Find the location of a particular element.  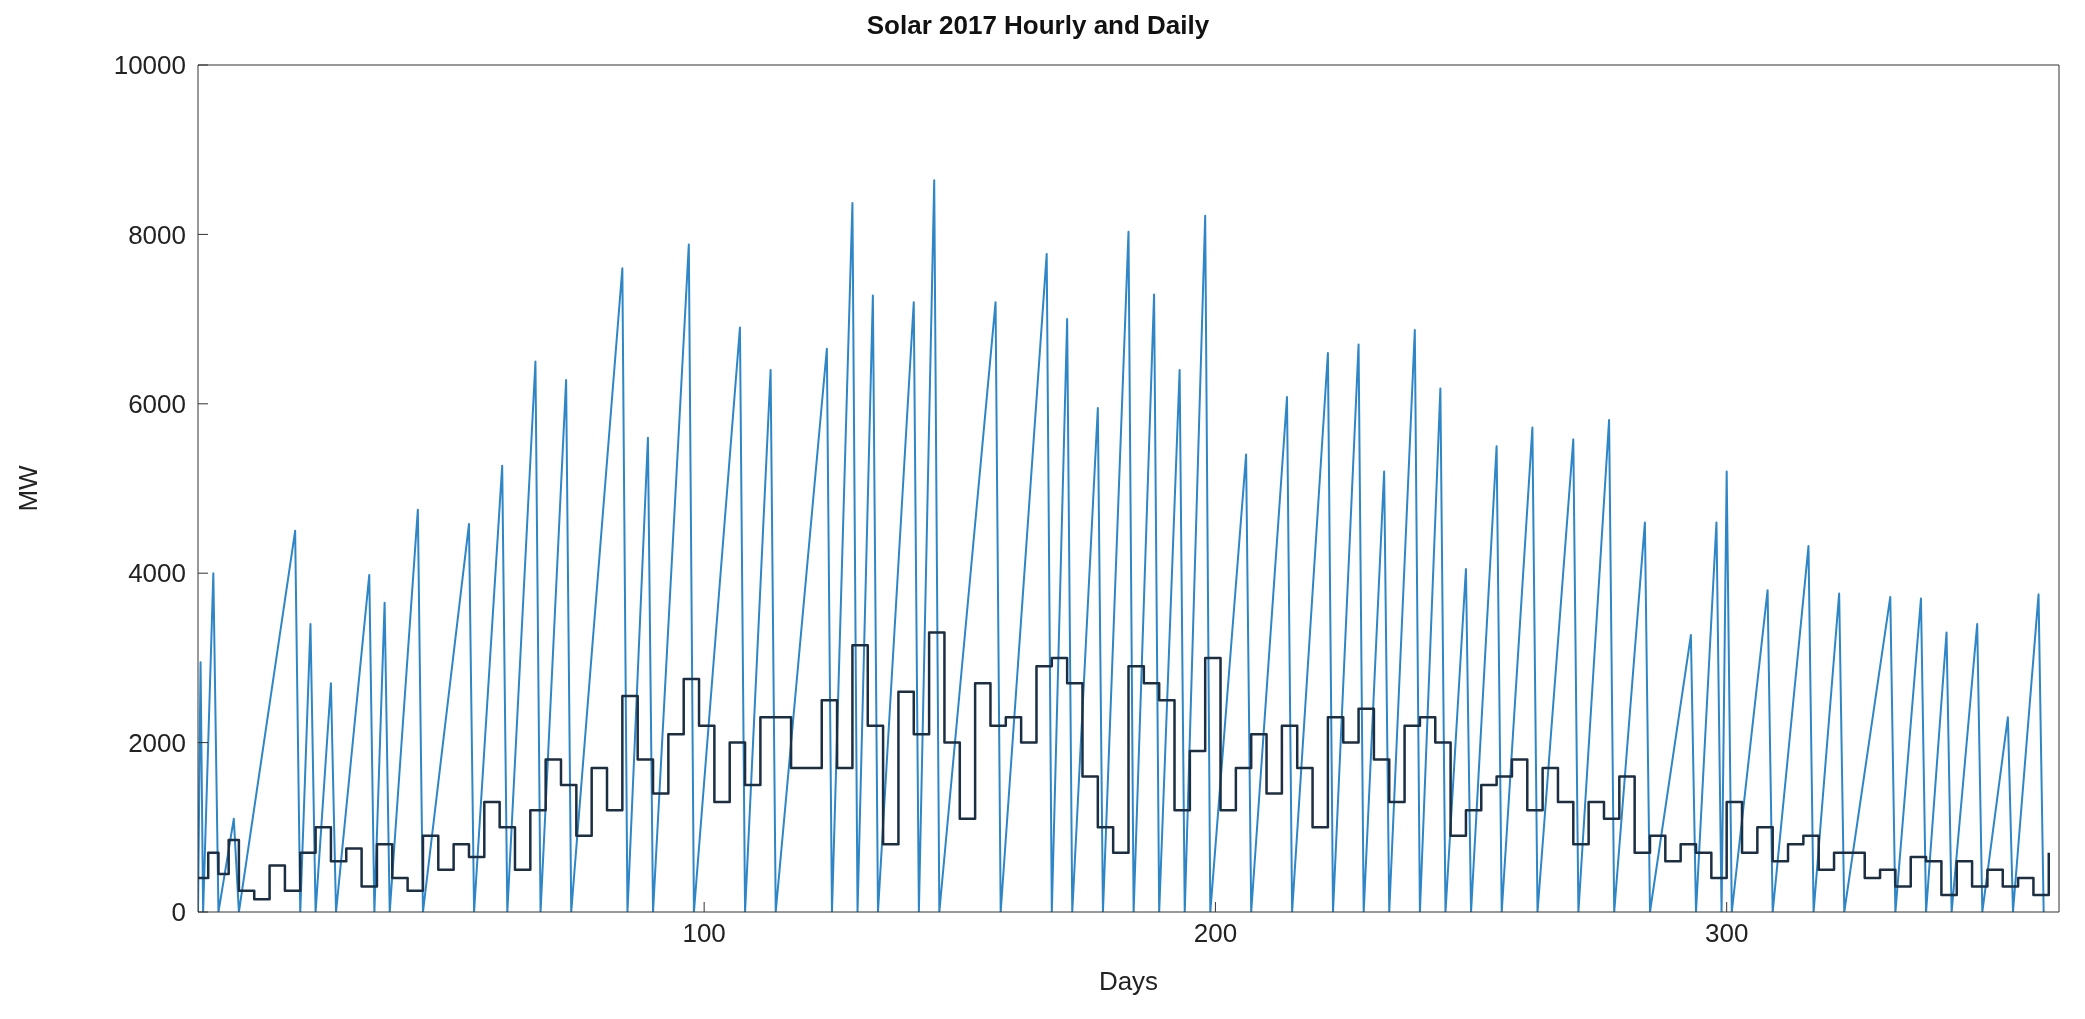

x-axis-title: Days is located at coordinates (1128, 981).